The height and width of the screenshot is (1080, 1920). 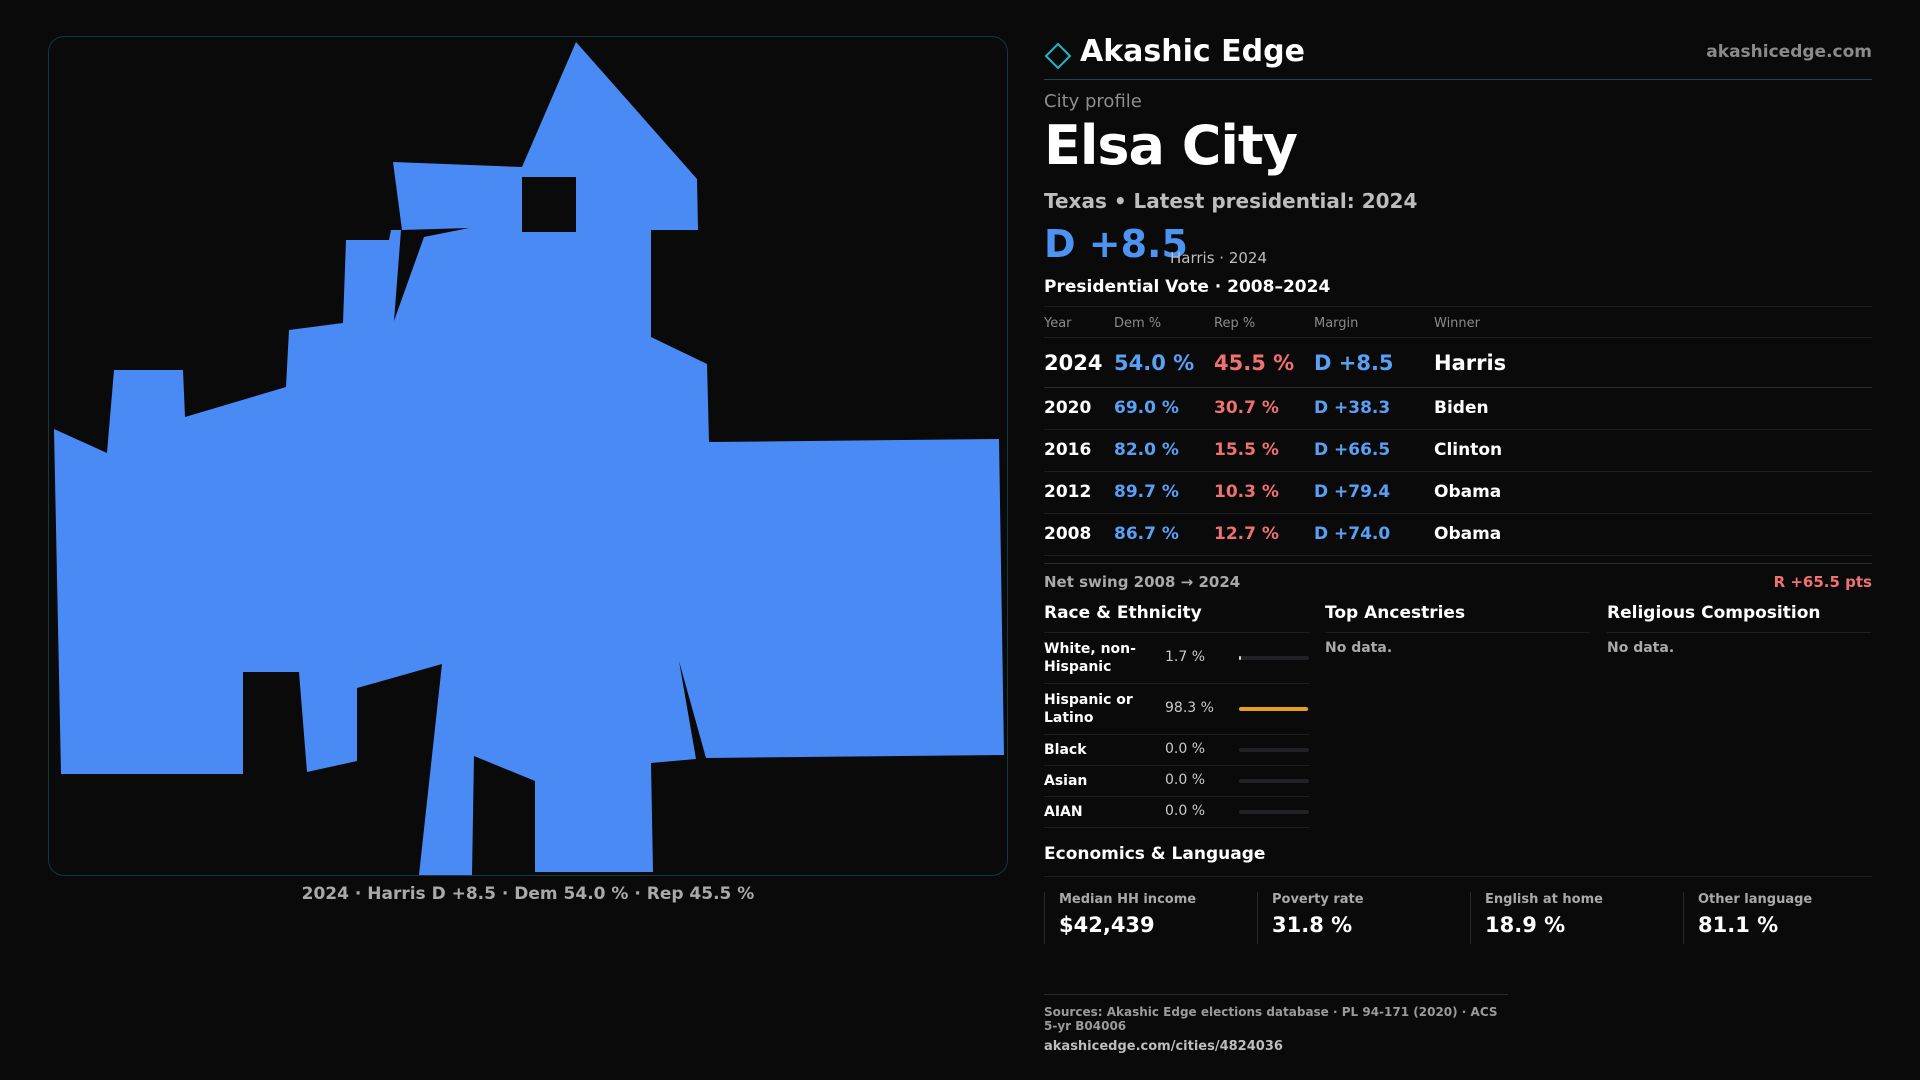 What do you see at coordinates (1246, 450) in the screenshot?
I see `cell-rep: 15.5 %` at bounding box center [1246, 450].